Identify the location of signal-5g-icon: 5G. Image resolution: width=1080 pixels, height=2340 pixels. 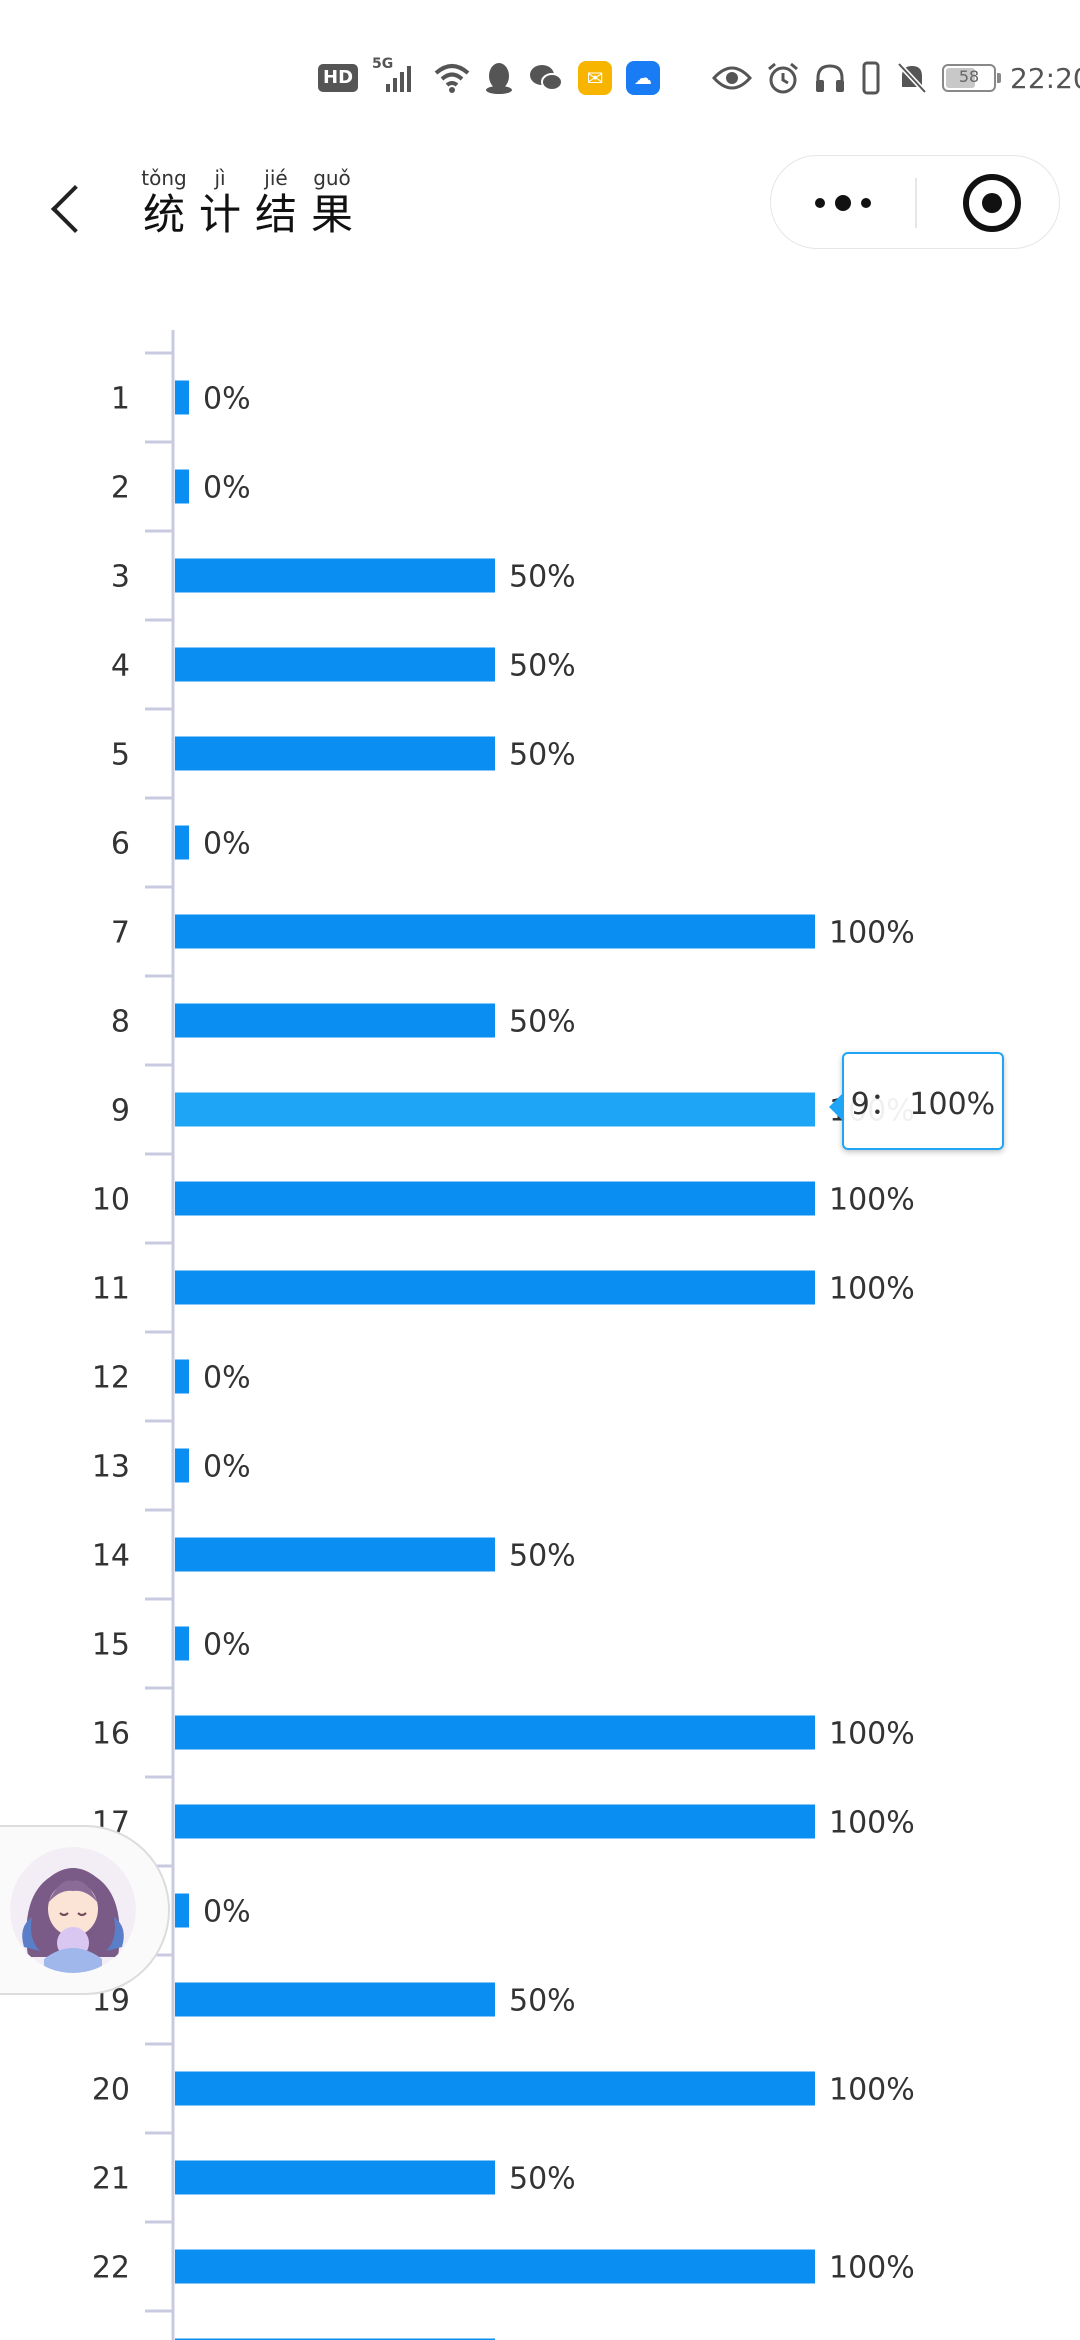
(396, 76).